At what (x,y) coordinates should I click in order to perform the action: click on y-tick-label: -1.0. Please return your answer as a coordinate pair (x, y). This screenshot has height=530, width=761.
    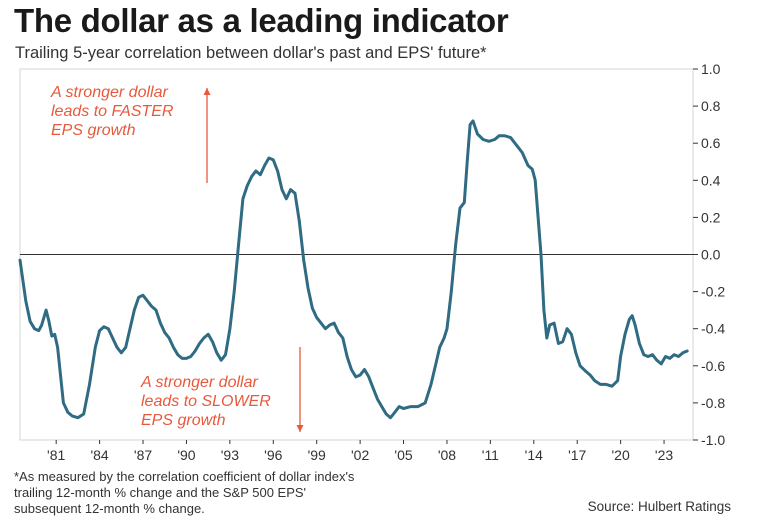
    Looking at the image, I should click on (713, 440).